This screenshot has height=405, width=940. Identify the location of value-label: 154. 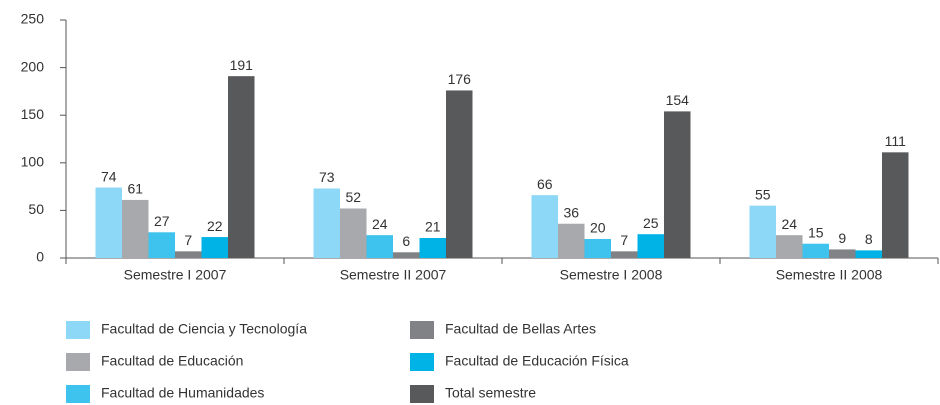
(678, 100).